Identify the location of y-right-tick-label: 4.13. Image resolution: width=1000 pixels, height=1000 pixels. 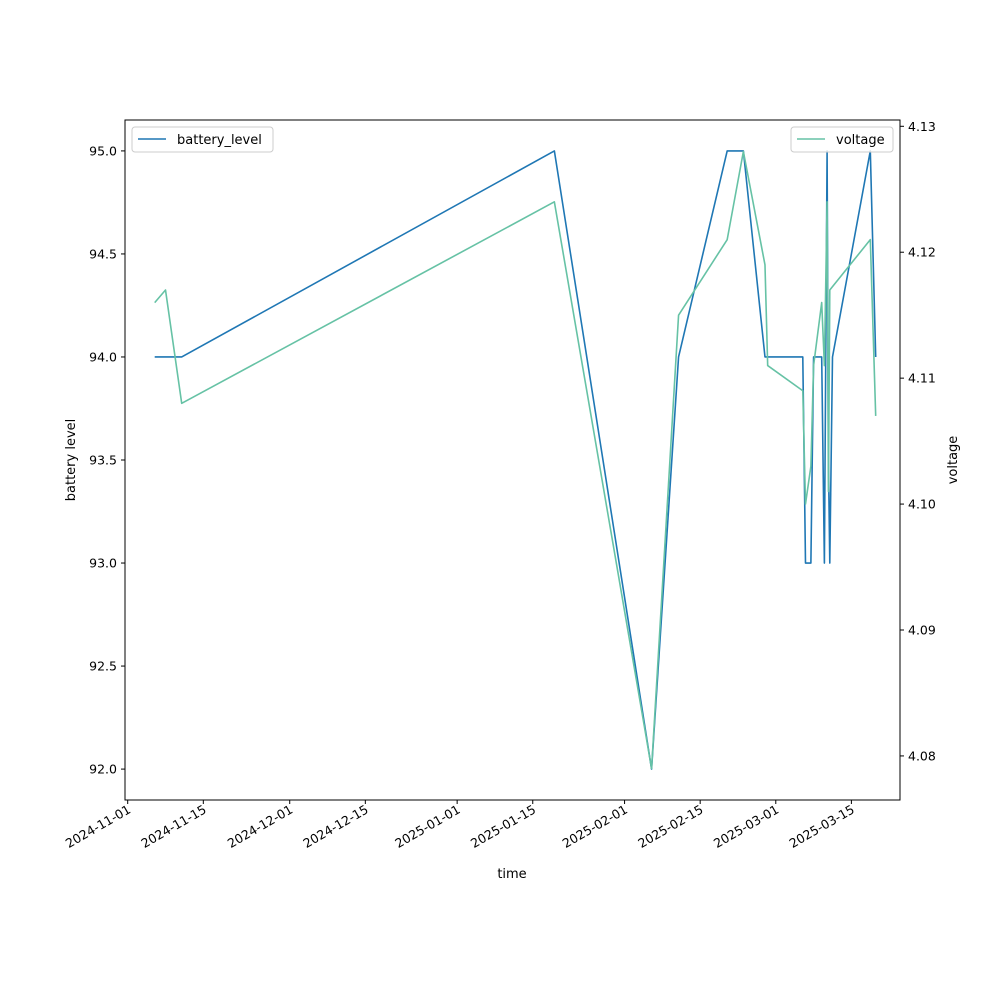
(922, 126).